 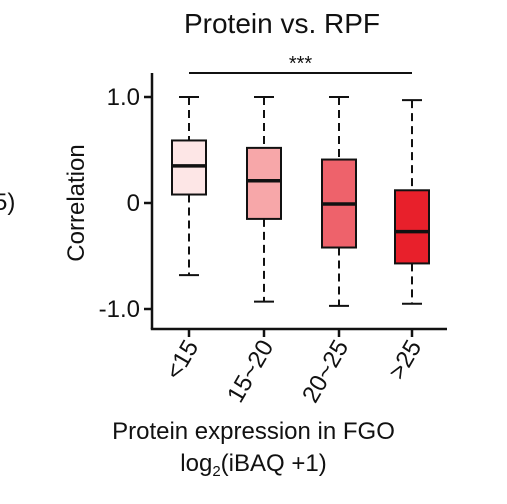 I want to click on x-axis-unit-prefix: log, so click(x=196, y=463).